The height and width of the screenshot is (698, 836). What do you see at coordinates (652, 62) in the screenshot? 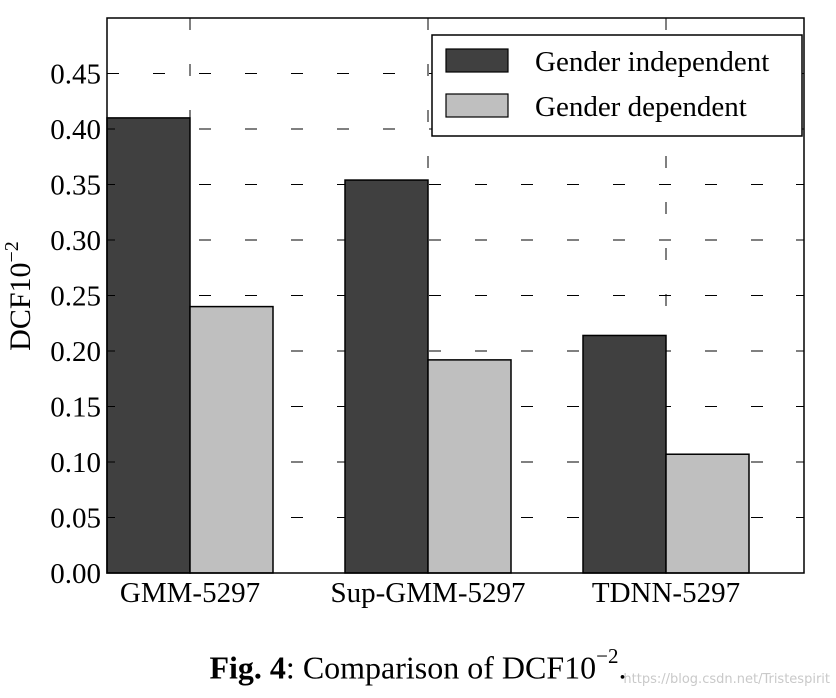
I see `legend-label-gender-independent: Gender independent` at bounding box center [652, 62].